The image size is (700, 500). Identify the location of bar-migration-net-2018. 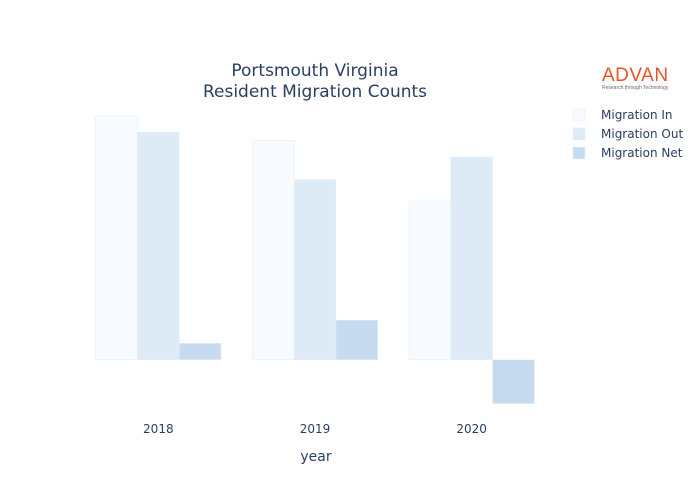
(200, 351).